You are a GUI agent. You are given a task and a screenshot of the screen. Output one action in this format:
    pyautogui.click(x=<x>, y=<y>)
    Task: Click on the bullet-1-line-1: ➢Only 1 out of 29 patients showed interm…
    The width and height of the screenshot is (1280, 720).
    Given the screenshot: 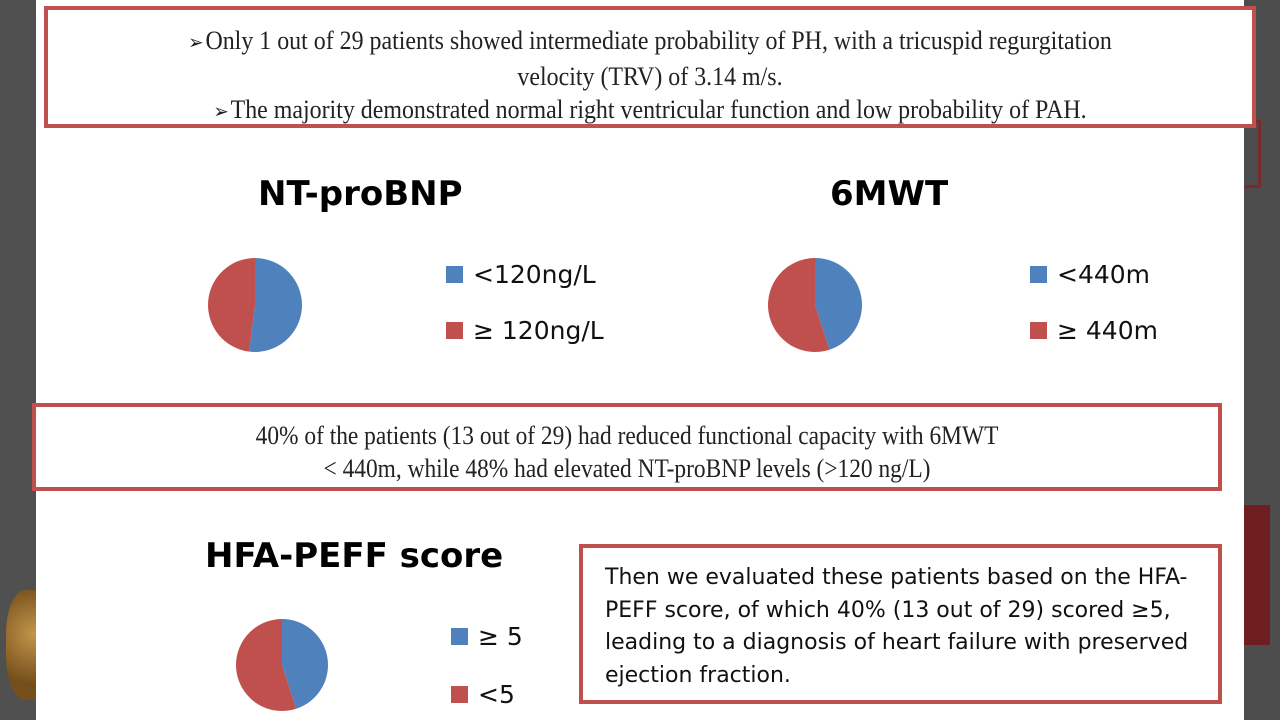 What is the action you would take?
    pyautogui.click(x=650, y=40)
    